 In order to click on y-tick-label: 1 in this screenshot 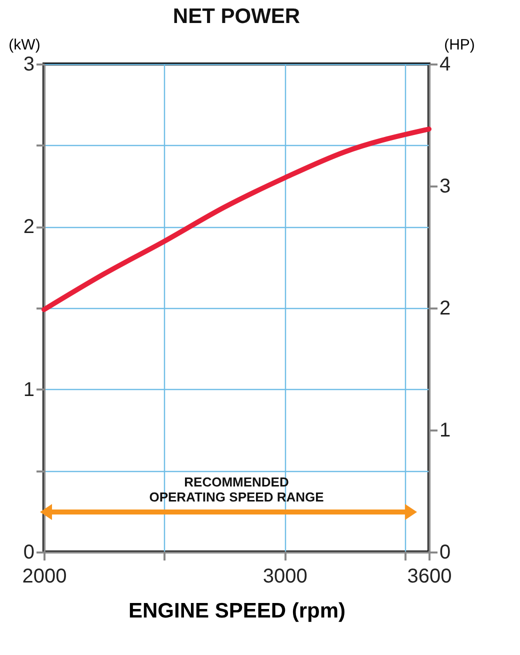, I will do `click(28, 389)`.